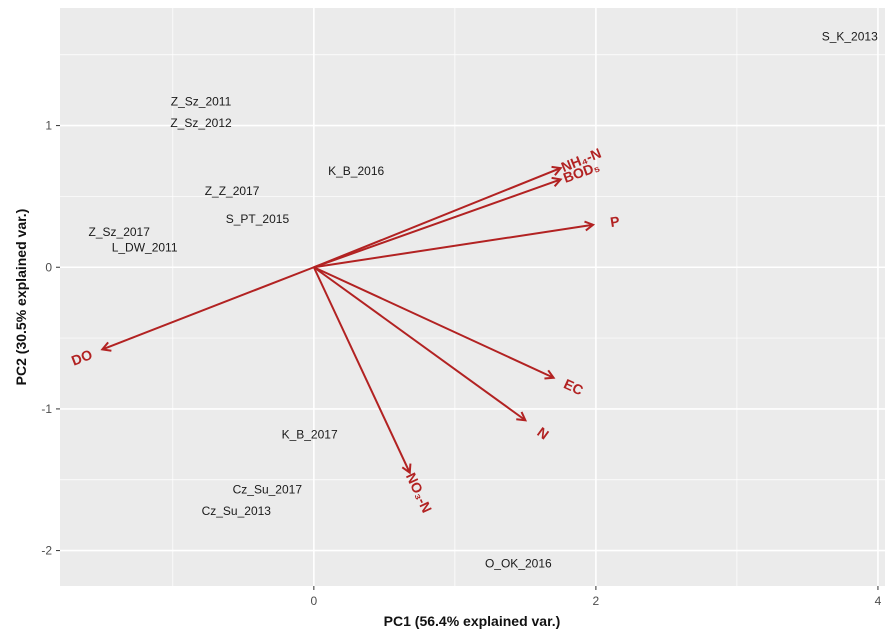 The height and width of the screenshot is (635, 895). What do you see at coordinates (48, 126) in the screenshot?
I see `y-tick-label: 1` at bounding box center [48, 126].